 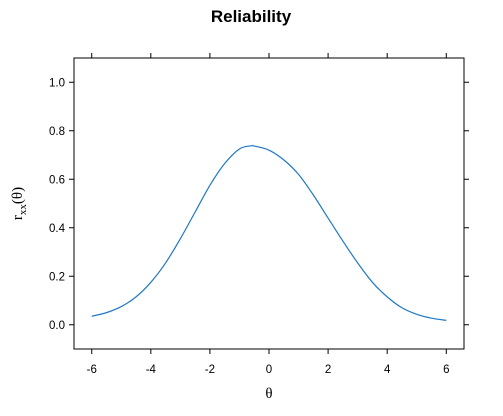 What do you see at coordinates (387, 370) in the screenshot?
I see `x-tick-label: 4` at bounding box center [387, 370].